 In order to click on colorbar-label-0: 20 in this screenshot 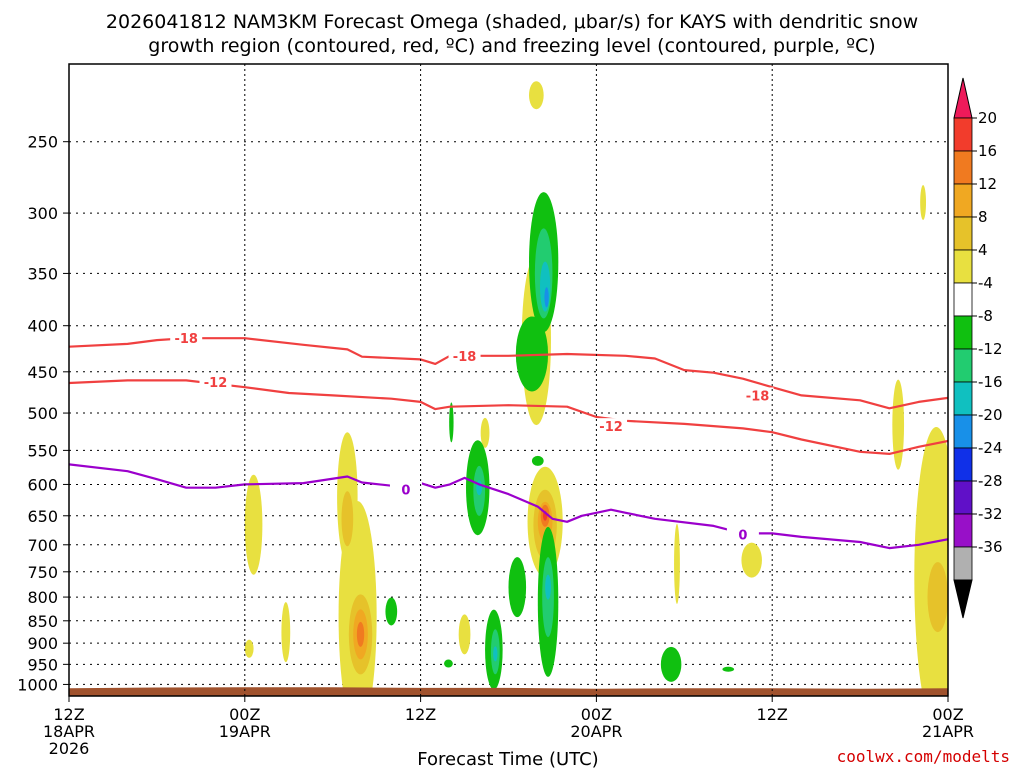, I will do `click(987, 118)`.